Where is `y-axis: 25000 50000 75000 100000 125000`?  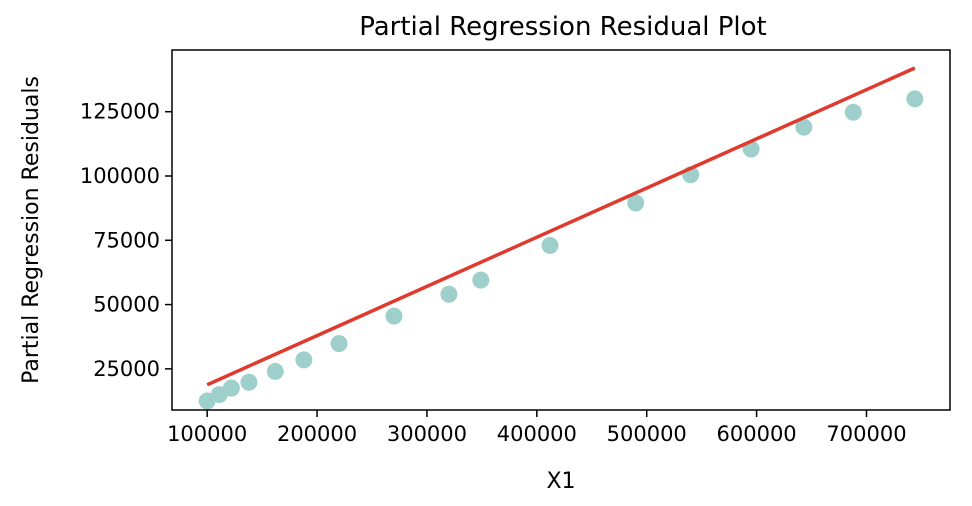 y-axis: 25000 50000 75000 100000 125000 is located at coordinates (126, 240).